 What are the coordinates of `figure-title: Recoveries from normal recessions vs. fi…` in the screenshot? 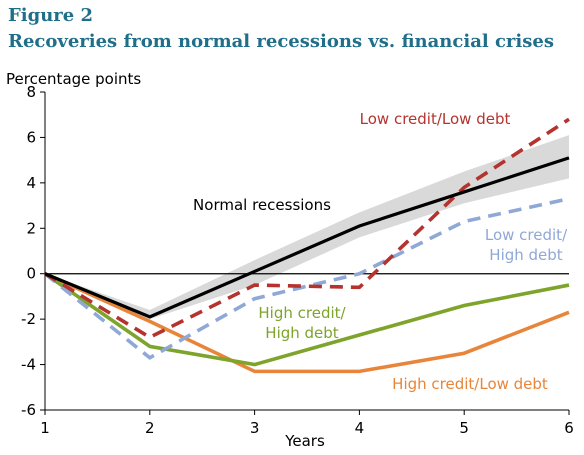 It's located at (281, 41).